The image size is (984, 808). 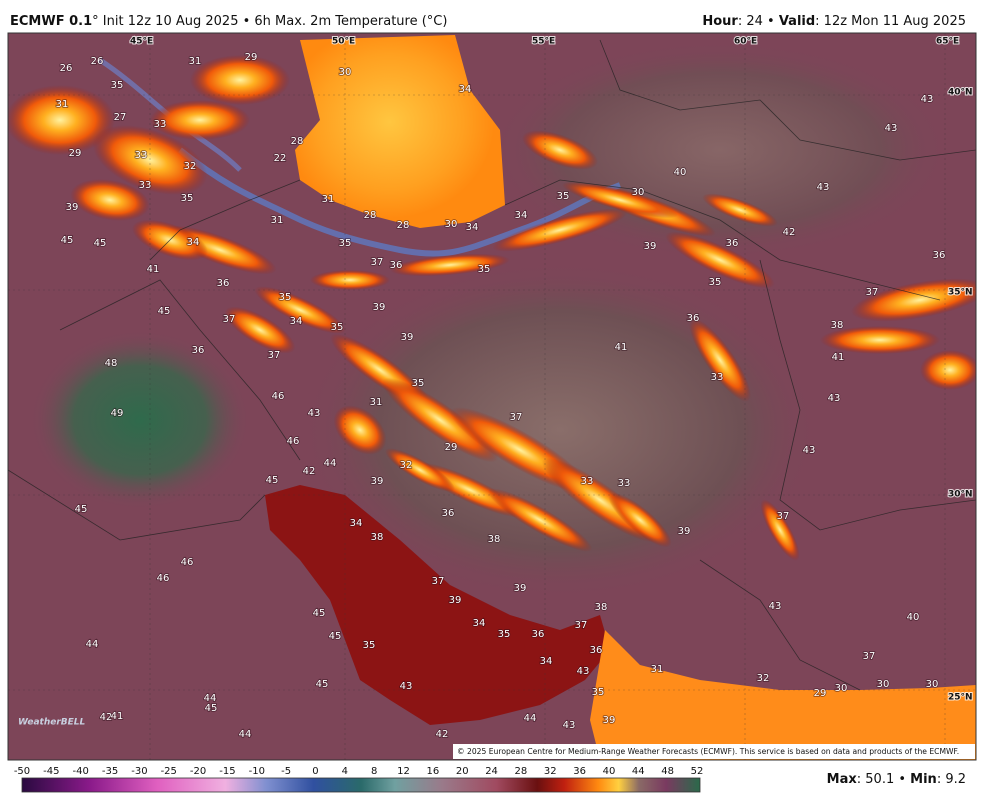 I want to click on longitude-label: 55°E, so click(x=543, y=42).